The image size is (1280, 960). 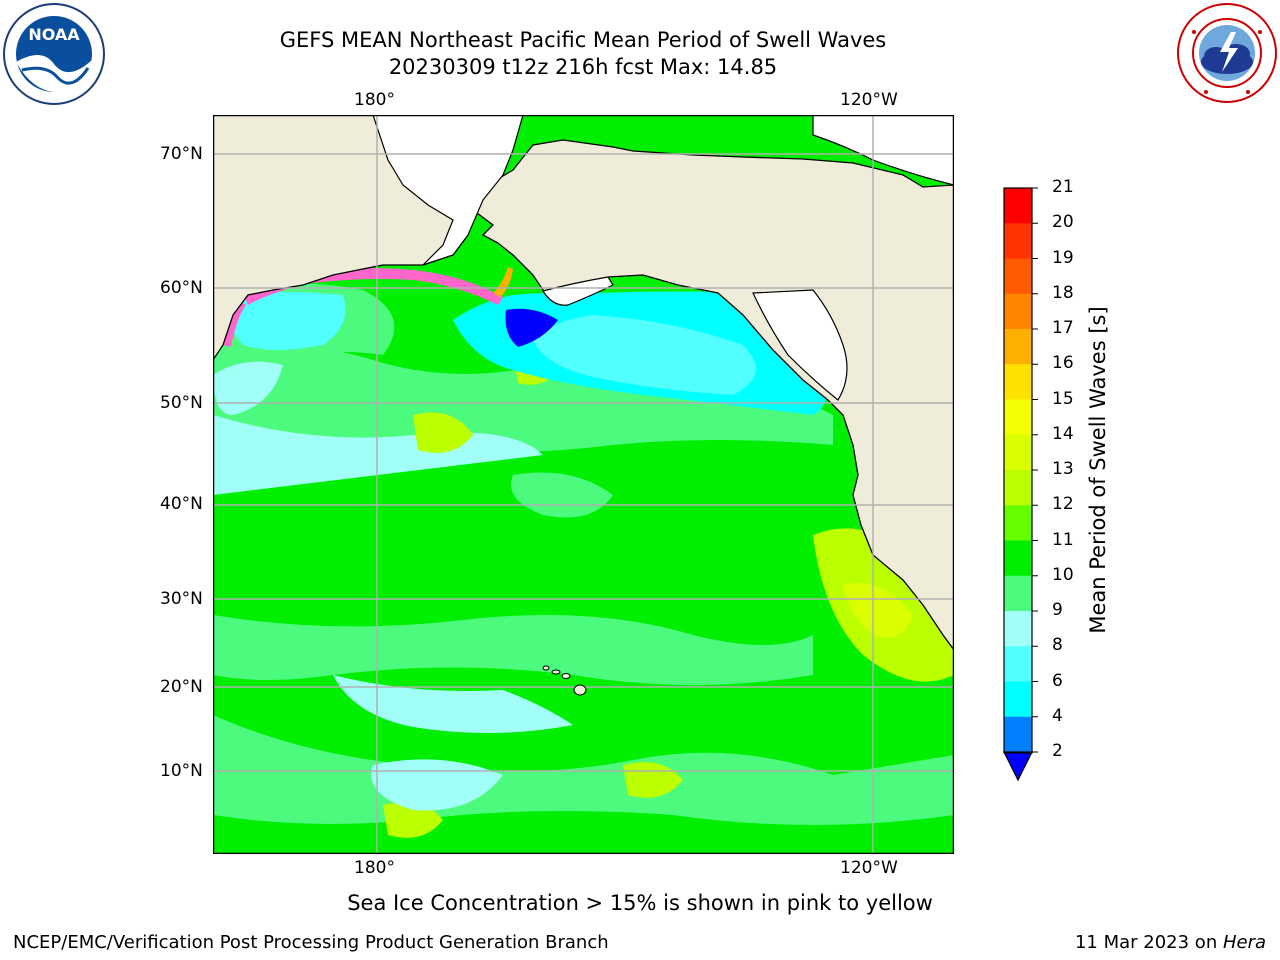 What do you see at coordinates (181, 771) in the screenshot?
I see `lat-label-10n: 10°N` at bounding box center [181, 771].